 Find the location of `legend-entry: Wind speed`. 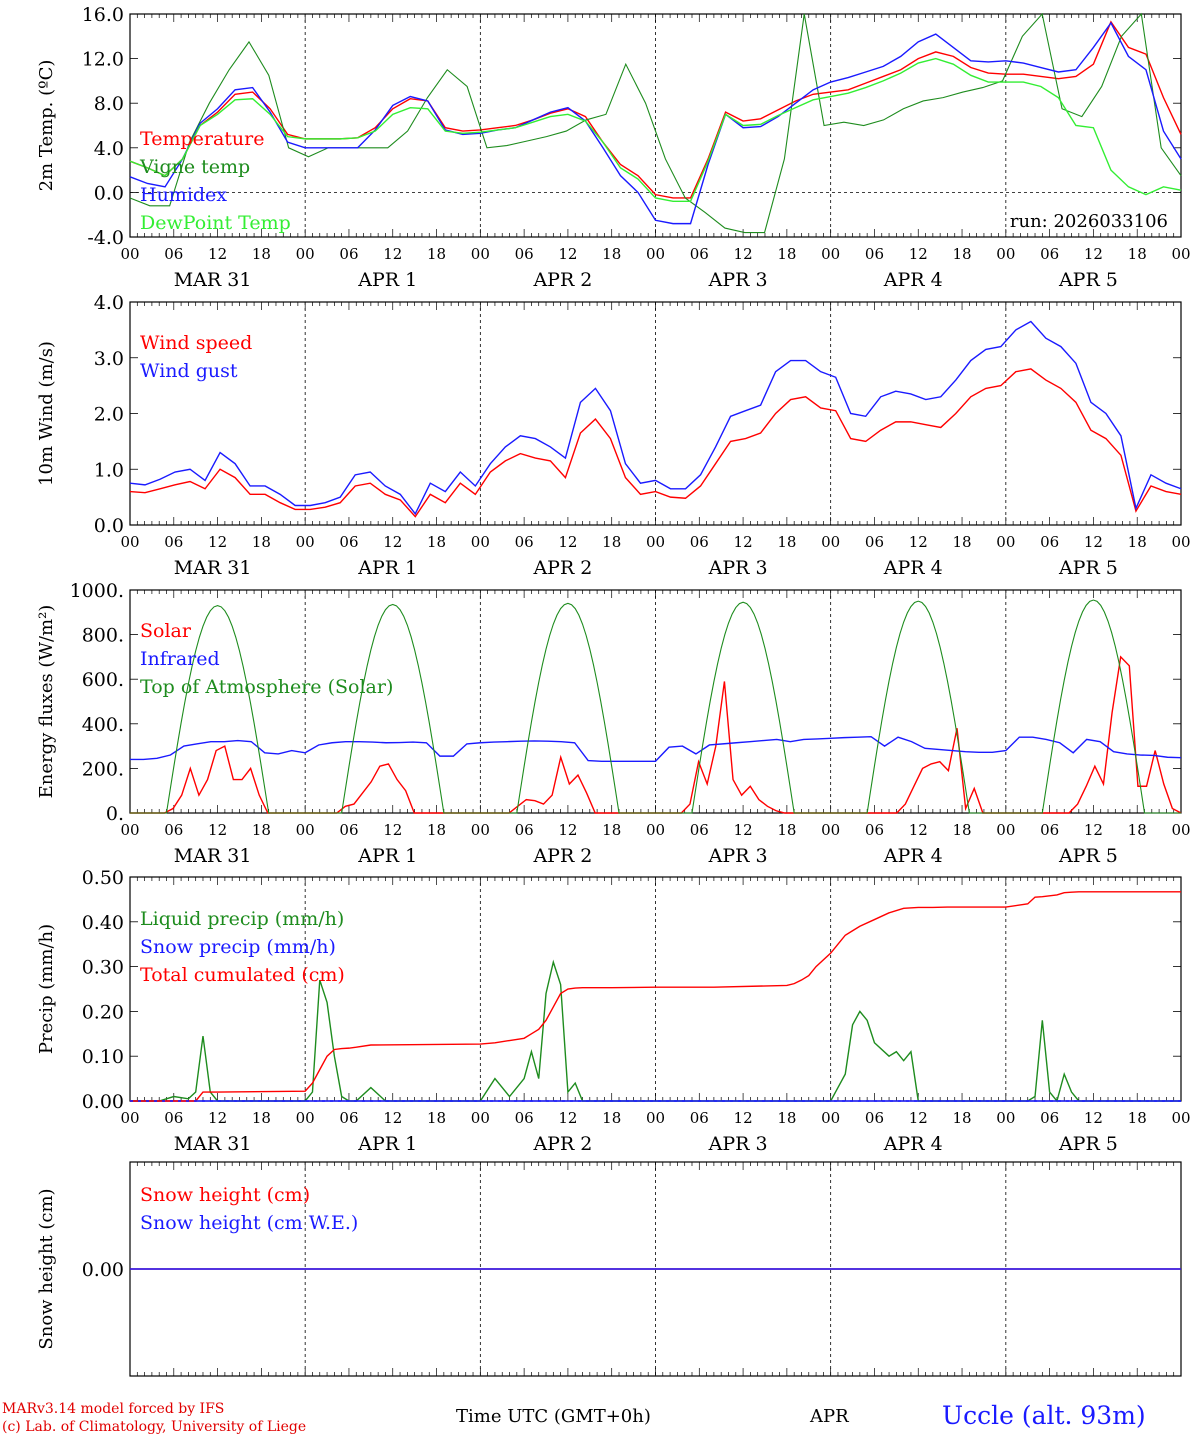

legend-entry: Wind speed is located at coordinates (196, 343).